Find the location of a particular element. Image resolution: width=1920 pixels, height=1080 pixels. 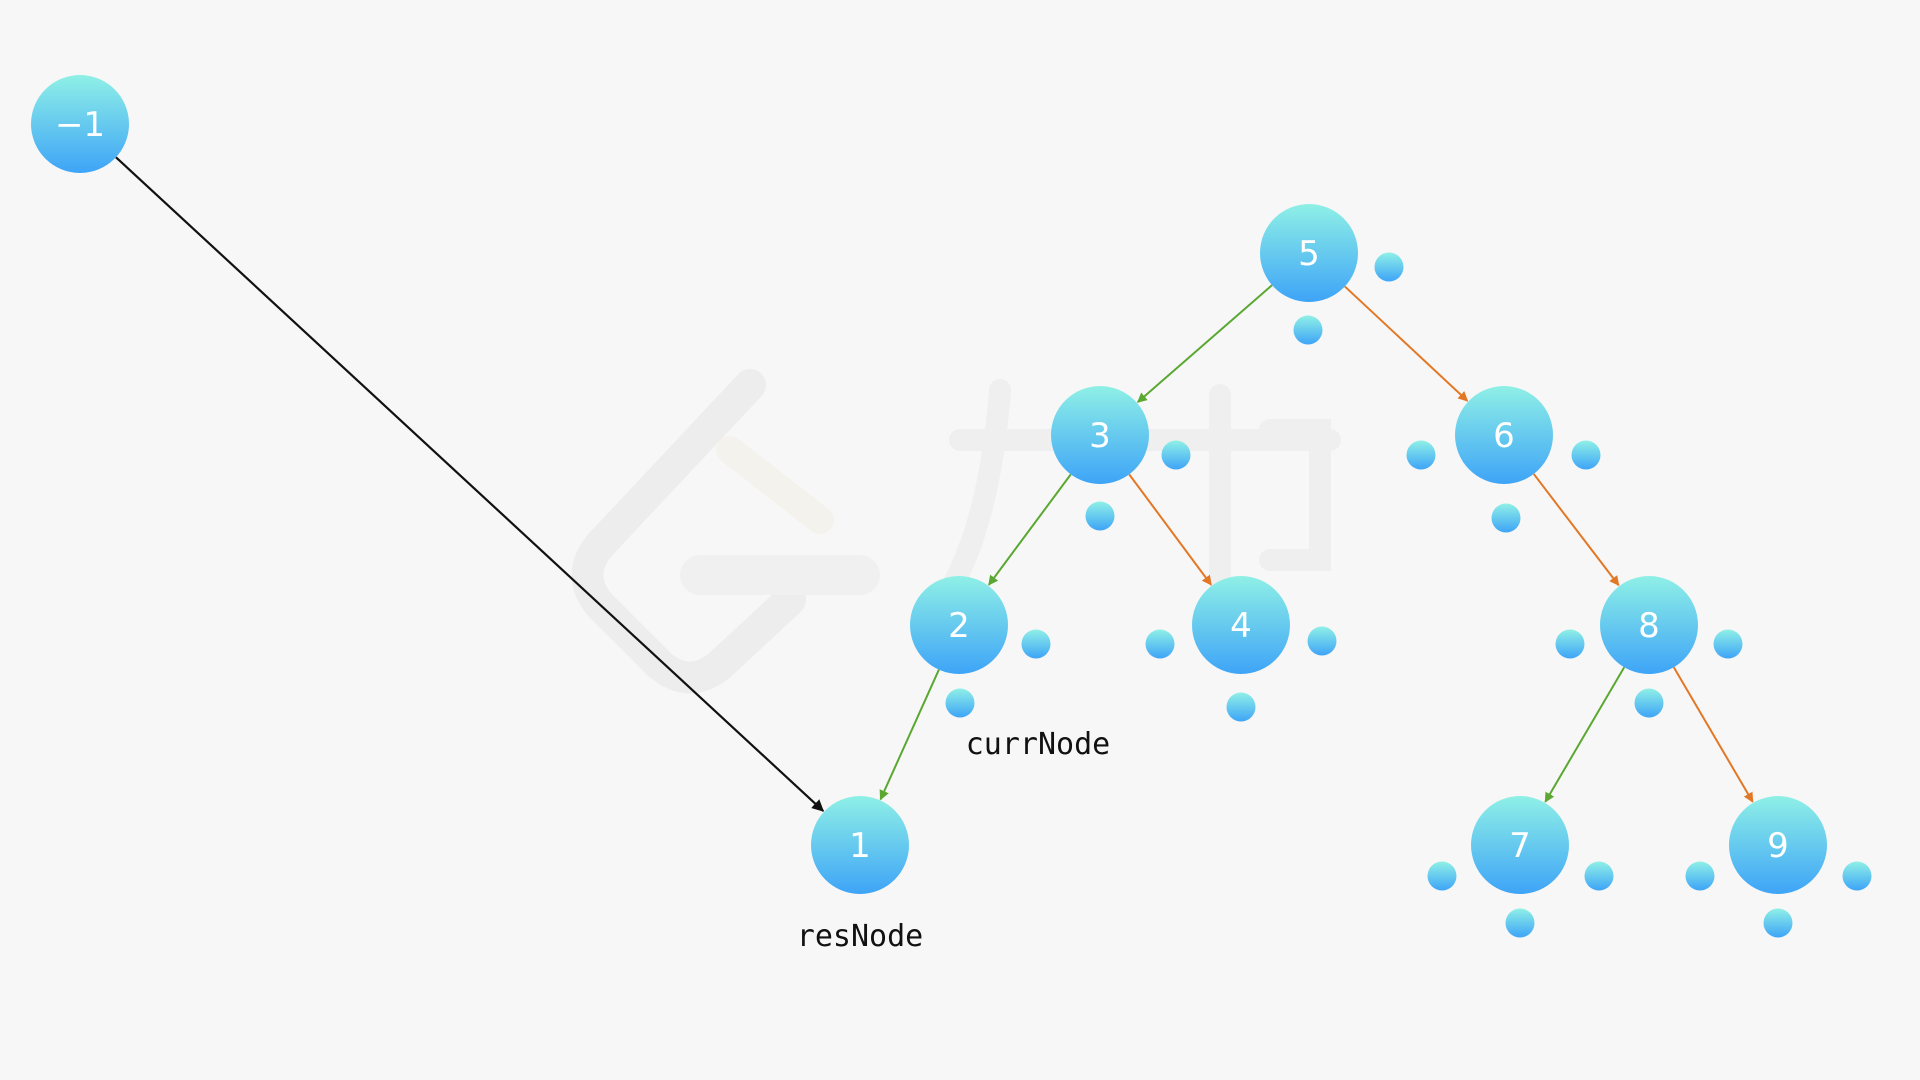

tree-node-3: 3 is located at coordinates (1100, 435).